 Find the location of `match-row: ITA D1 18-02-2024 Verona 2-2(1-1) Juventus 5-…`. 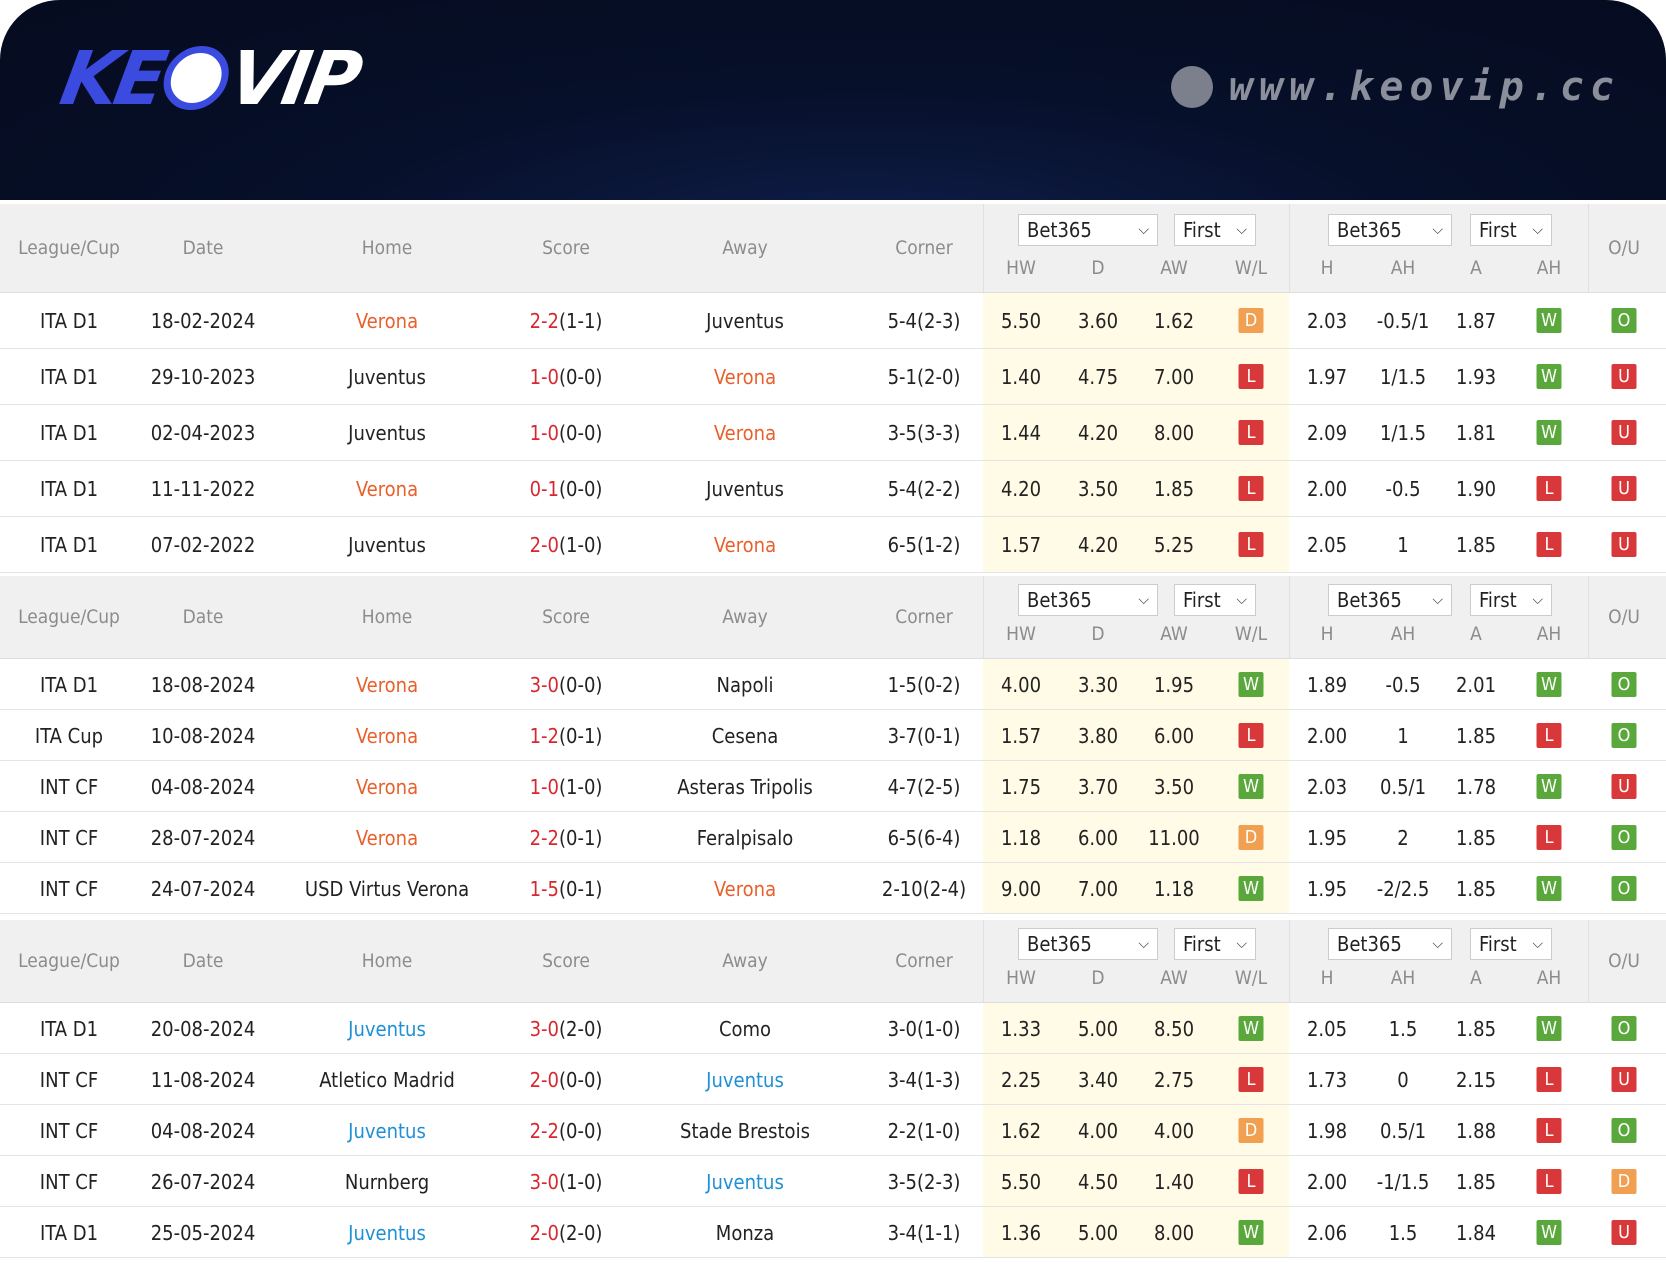

match-row: ITA D1 18-02-2024 Verona 2-2(1-1) Juventus 5-… is located at coordinates (833, 321).